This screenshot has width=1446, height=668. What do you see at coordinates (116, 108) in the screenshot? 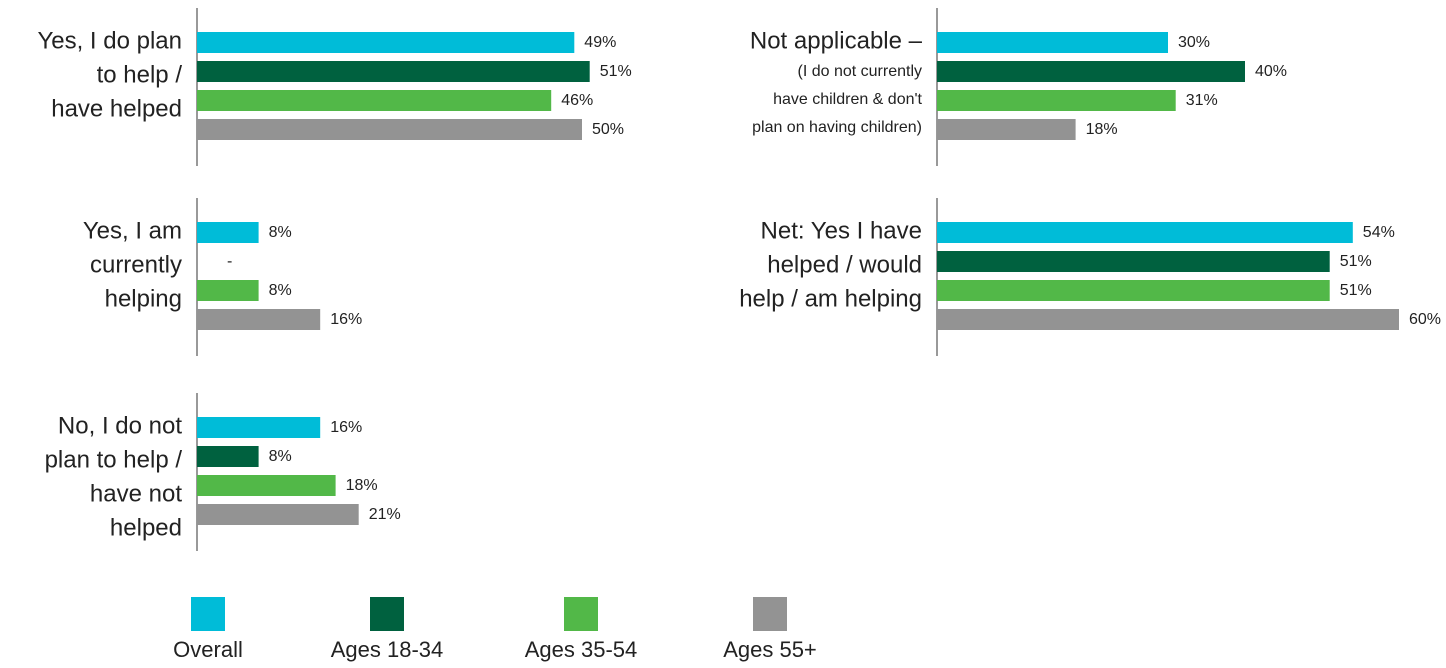
I see `category-label: have helped` at bounding box center [116, 108].